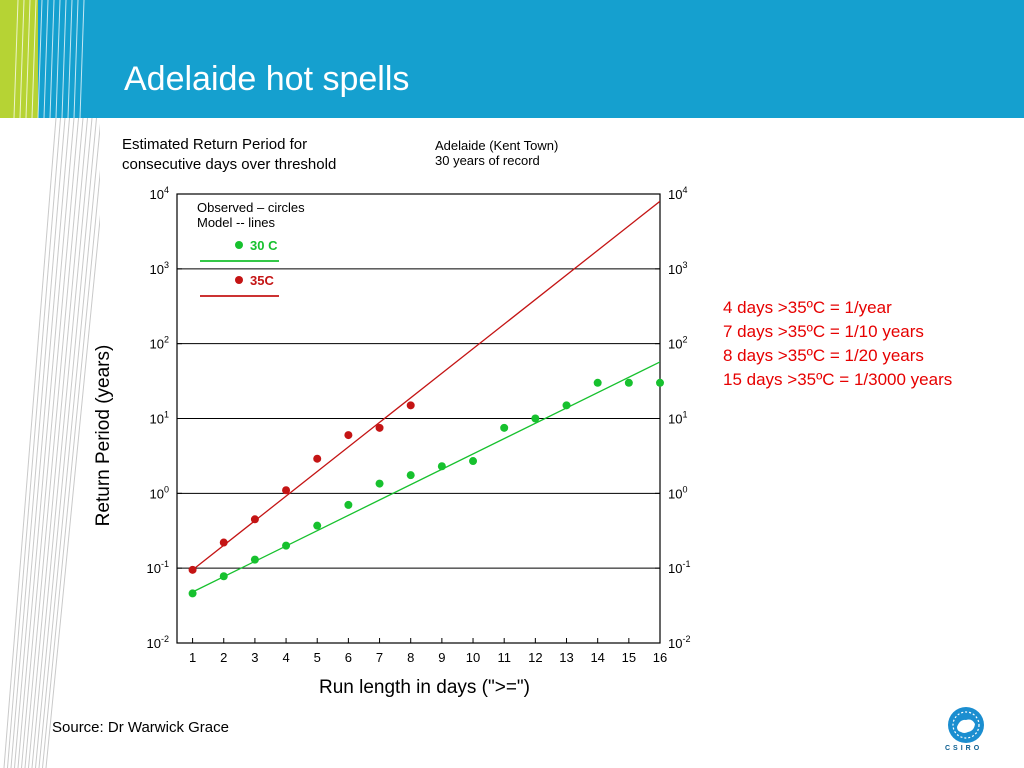 Image resolution: width=1024 pixels, height=768 pixels. Describe the element at coordinates (267, 79) in the screenshot. I see `slide-title: Adelaide hot spells` at that location.